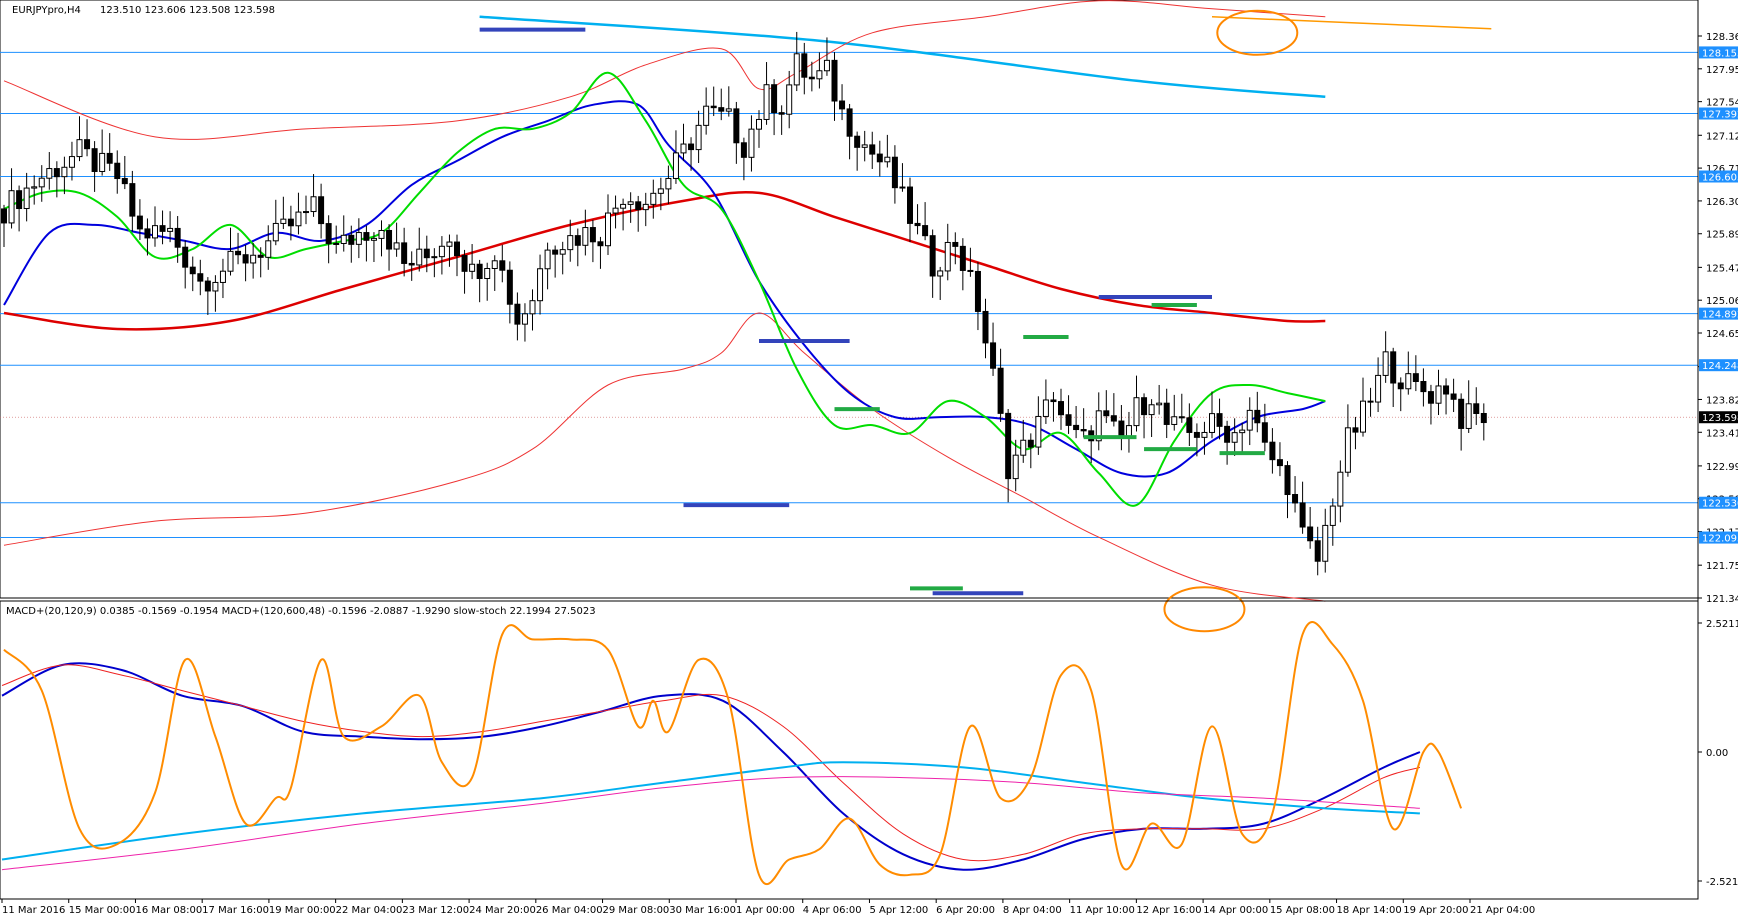 Image resolution: width=1738 pixels, height=917 pixels. I want to click on macd-series-line, so click(710, 811).